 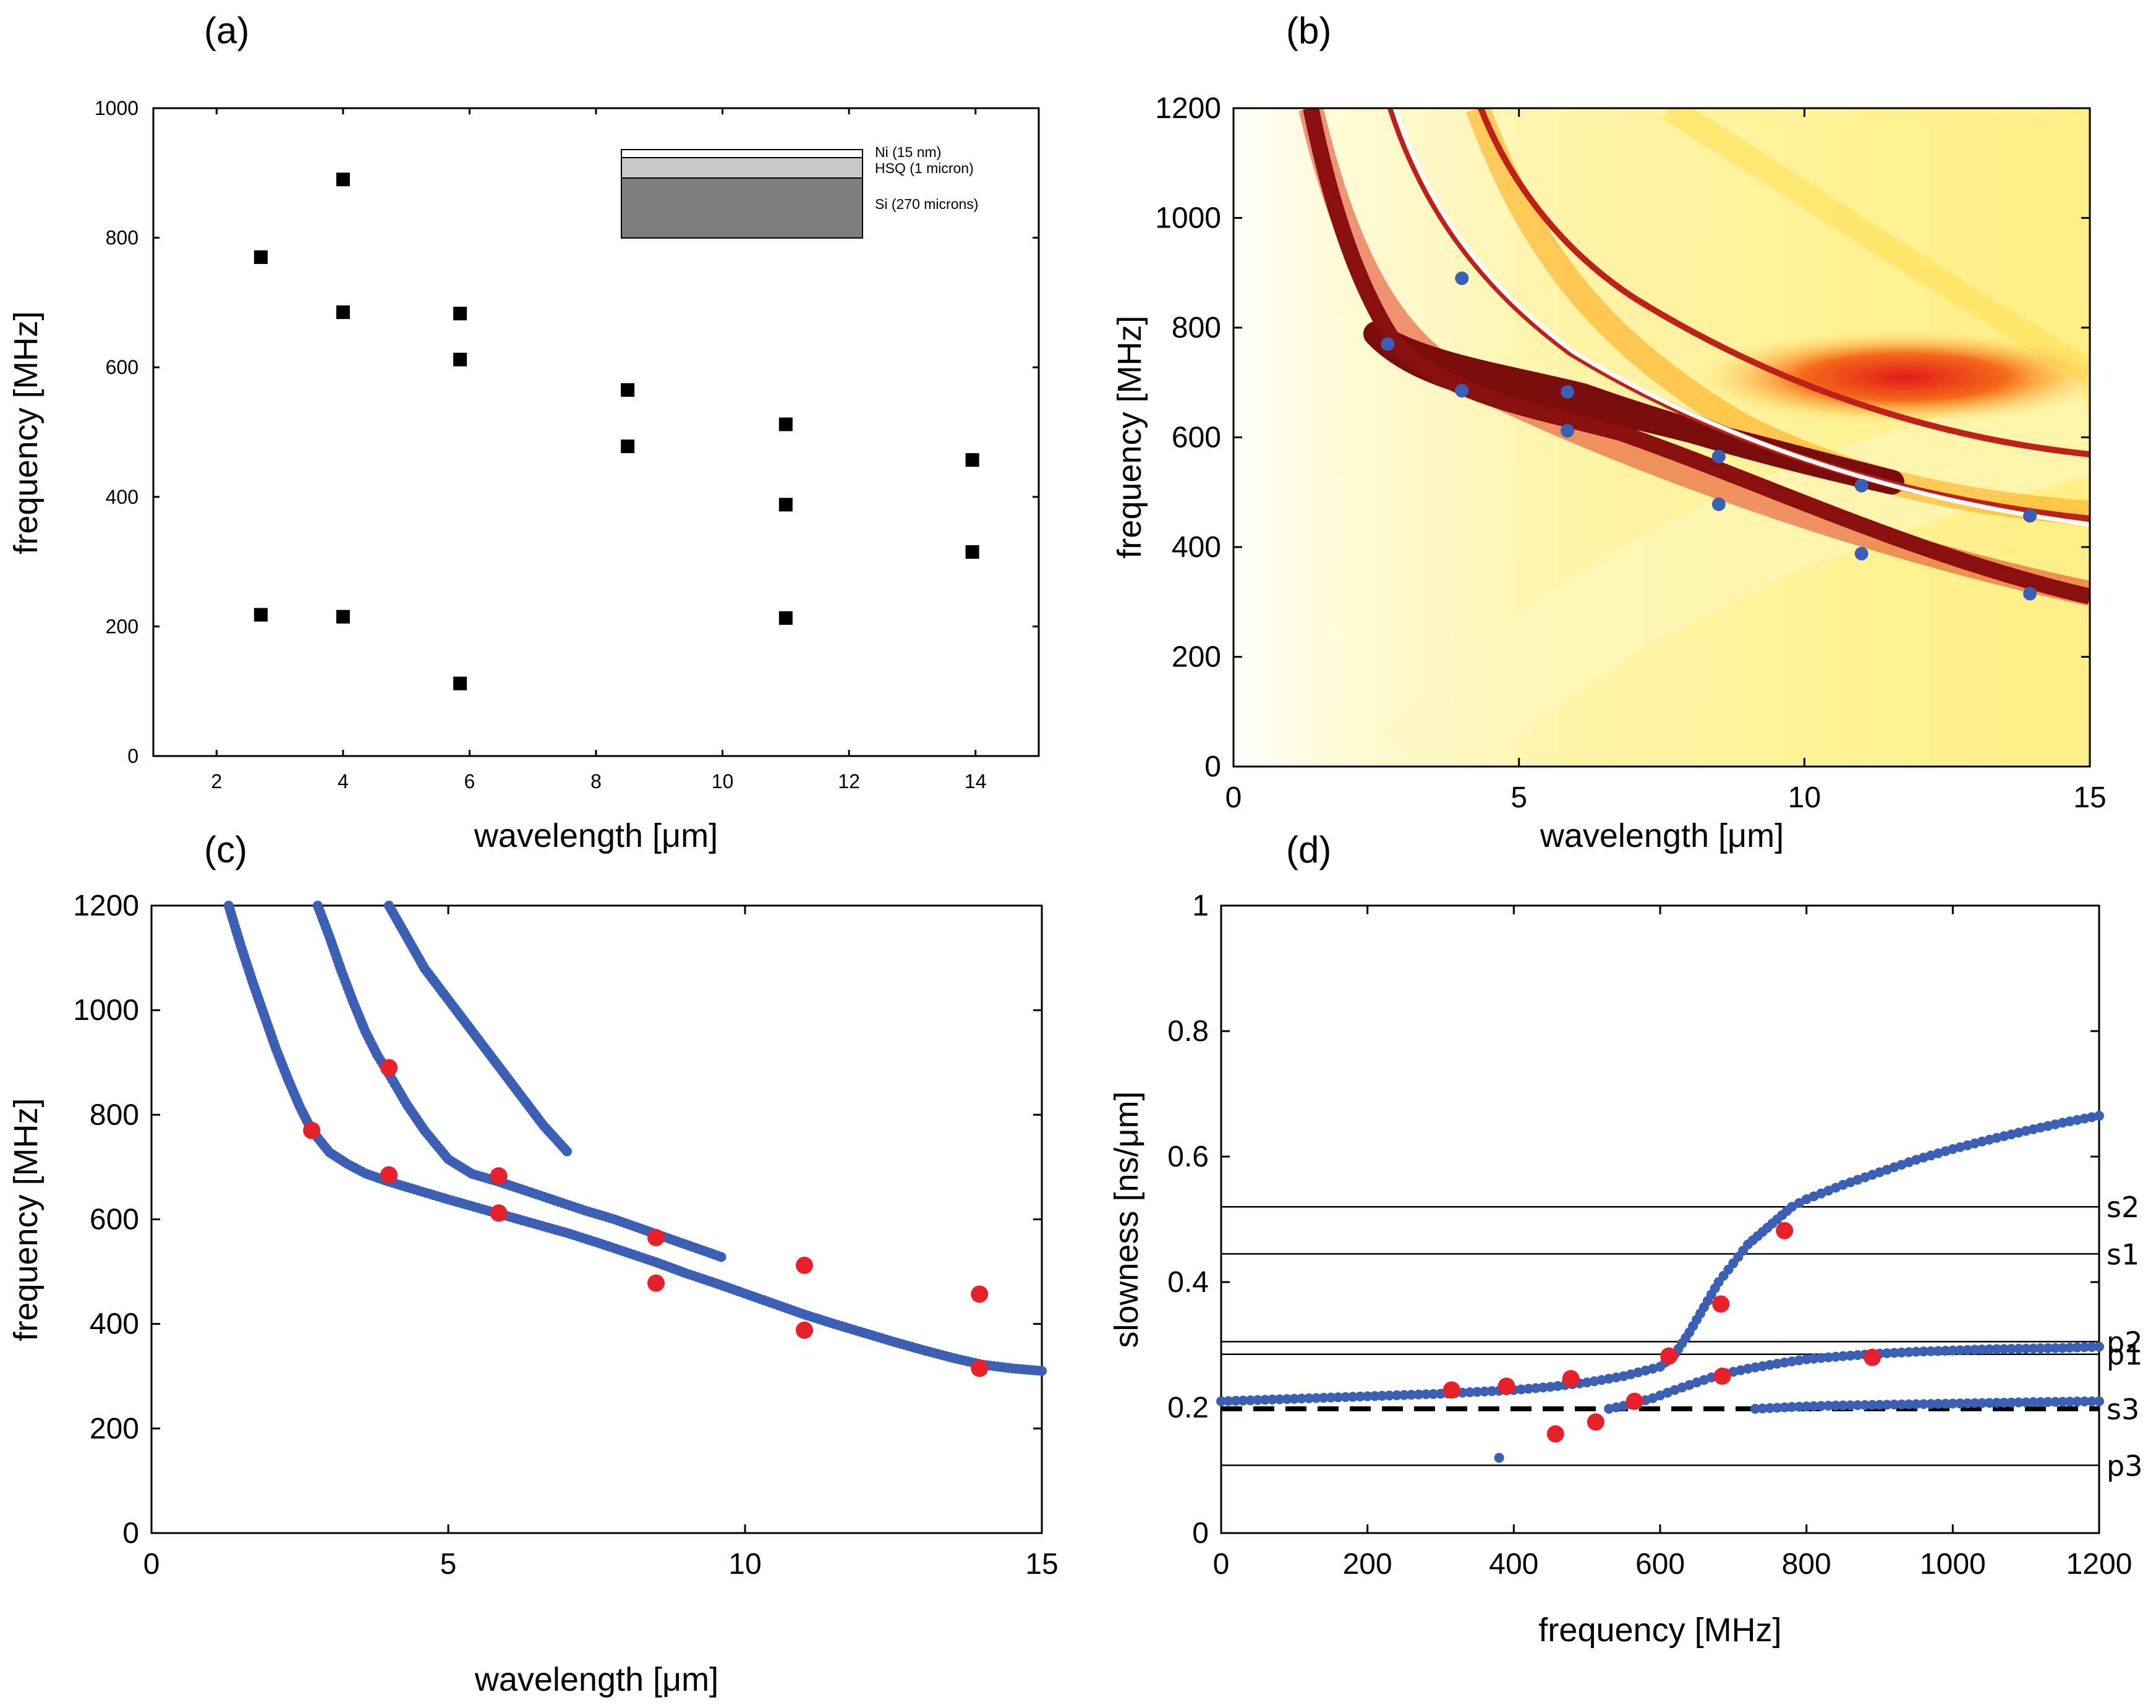 I want to click on y-tick-label: 200, so click(x=122, y=626).